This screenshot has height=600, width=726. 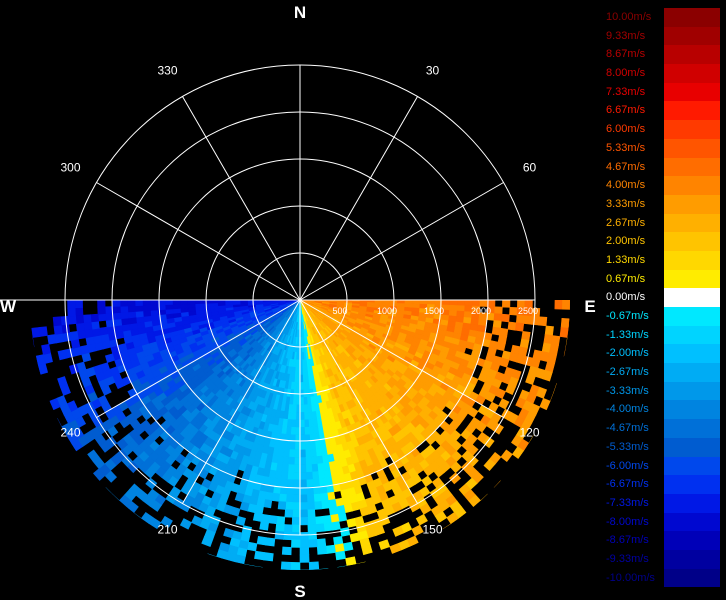 I want to click on legend-label: 9.33m/s, so click(x=626, y=35).